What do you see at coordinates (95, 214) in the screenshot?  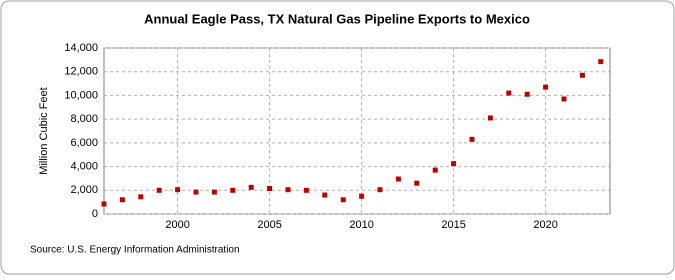 I see `y-tick-label: 0` at bounding box center [95, 214].